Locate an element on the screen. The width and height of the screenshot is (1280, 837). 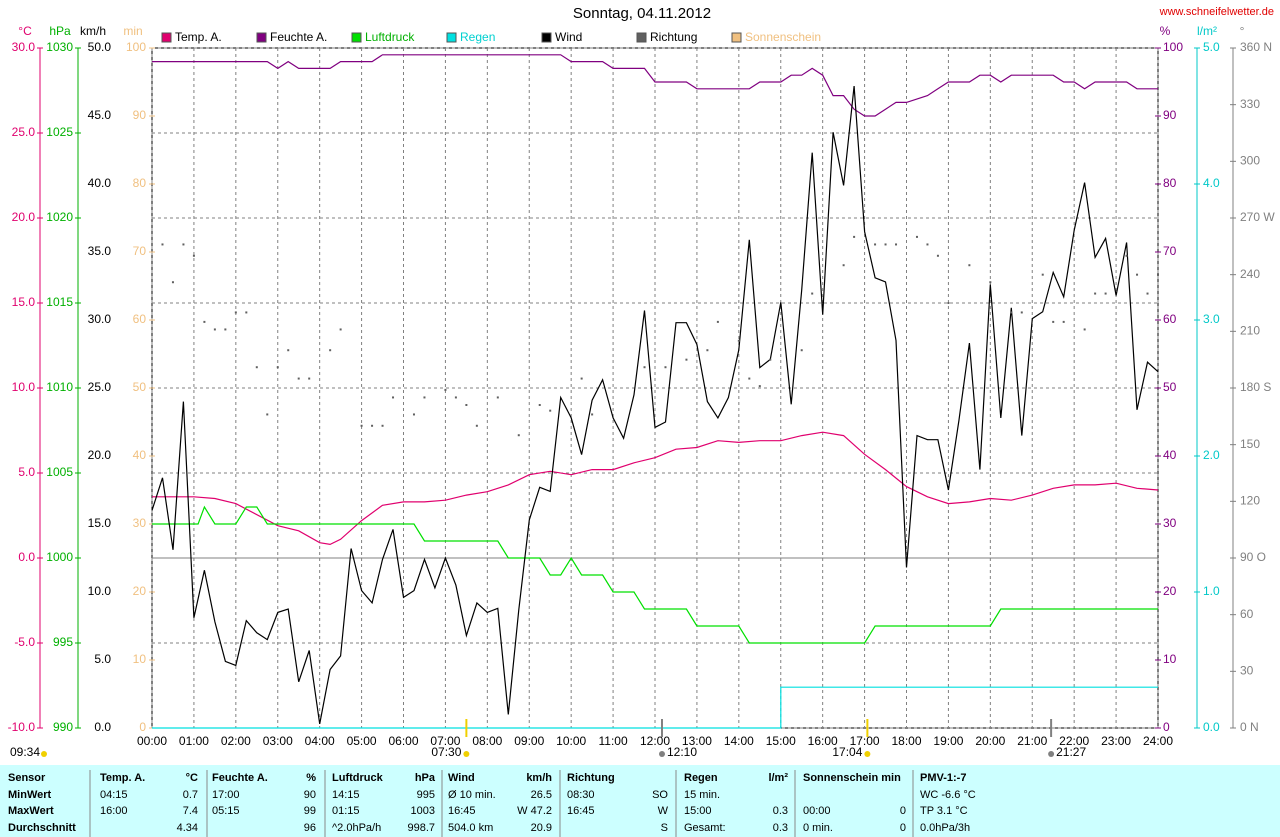
table-cell: Feuchte A. is located at coordinates (240, 778).